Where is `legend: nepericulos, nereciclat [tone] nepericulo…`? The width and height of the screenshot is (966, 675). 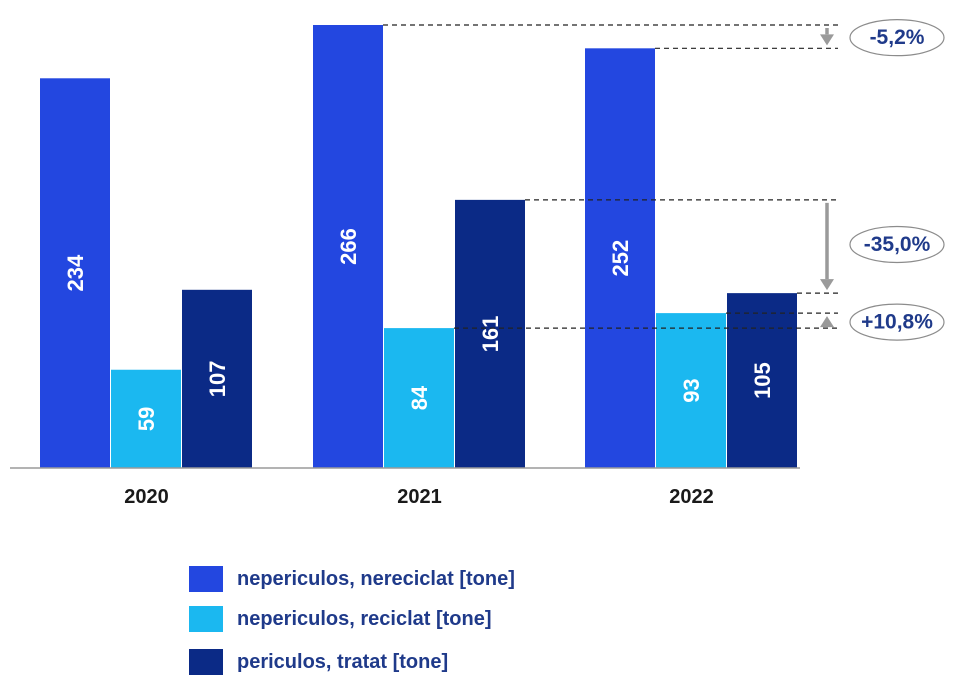 legend: nepericulos, nereciclat [tone] nepericulo… is located at coordinates (352, 620).